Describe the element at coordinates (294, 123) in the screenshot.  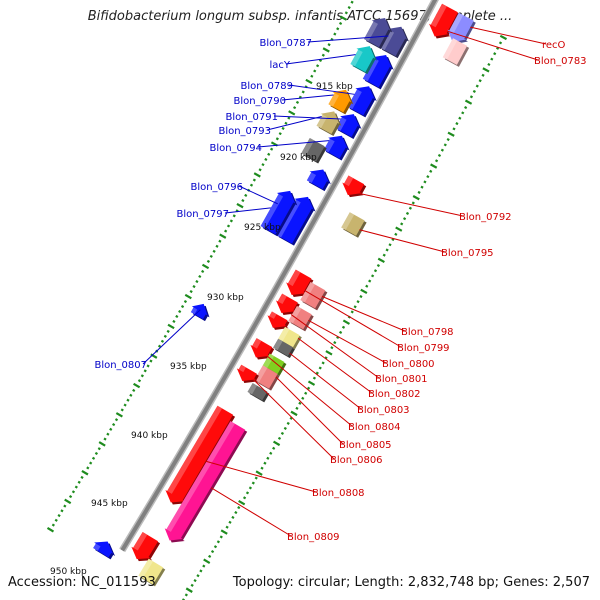
I see `fwd-5-leader` at that location.